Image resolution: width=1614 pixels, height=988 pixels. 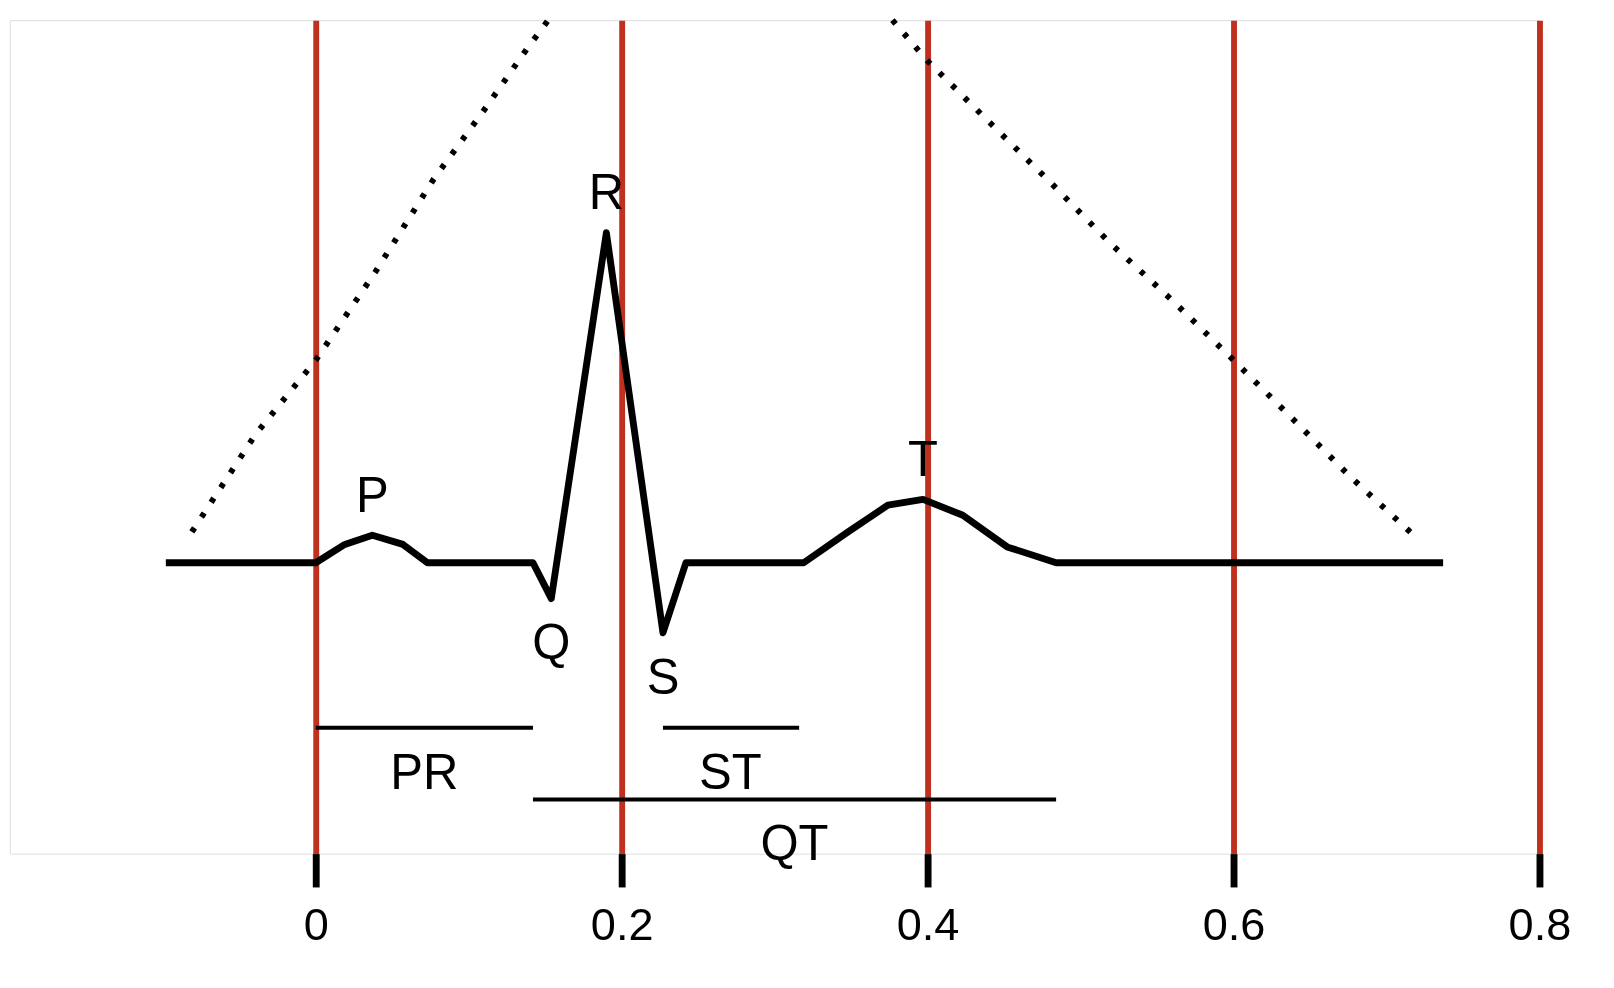 What do you see at coordinates (730, 771) in the screenshot?
I see `annotation: ST` at bounding box center [730, 771].